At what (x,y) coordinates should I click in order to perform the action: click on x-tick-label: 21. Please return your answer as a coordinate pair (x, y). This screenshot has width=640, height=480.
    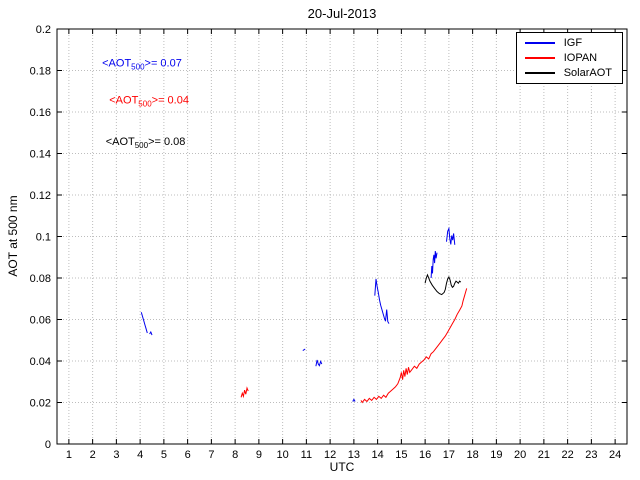
    Looking at the image, I should click on (544, 455).